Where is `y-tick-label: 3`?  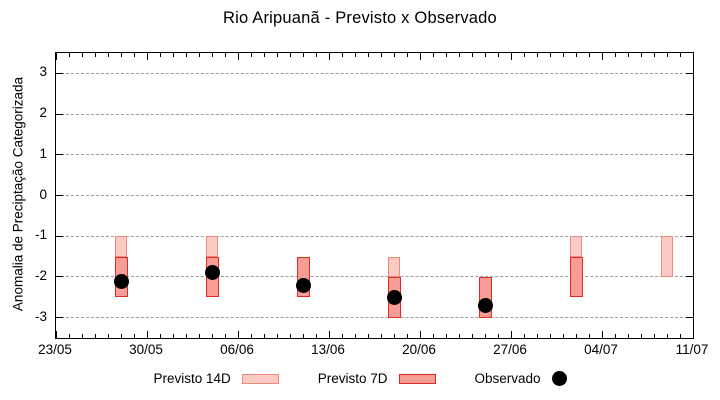 y-tick-label: 3 is located at coordinates (43, 72).